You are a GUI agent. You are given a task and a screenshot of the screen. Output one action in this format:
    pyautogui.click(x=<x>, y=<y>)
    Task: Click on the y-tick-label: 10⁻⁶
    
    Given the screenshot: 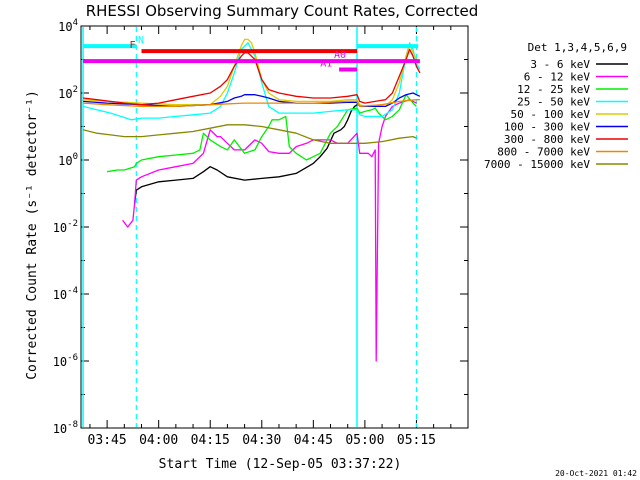 What is the action you would take?
    pyautogui.click(x=65, y=361)
    